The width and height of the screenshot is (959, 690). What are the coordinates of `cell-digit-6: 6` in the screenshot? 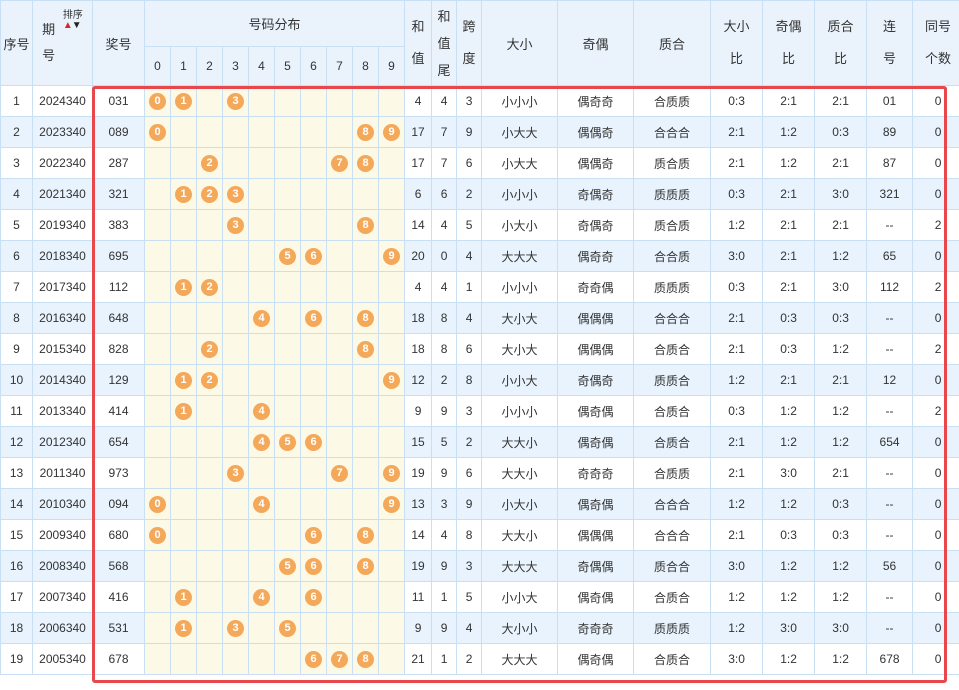 It's located at (313, 659).